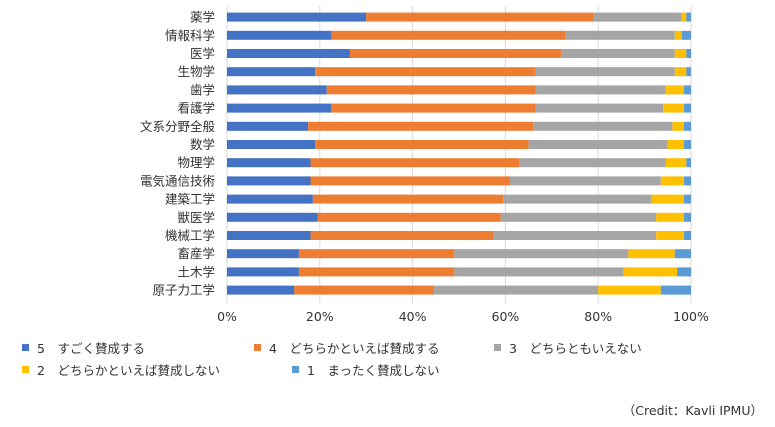  What do you see at coordinates (190, 199) in the screenshot?
I see `category-label: 建築工学` at bounding box center [190, 199].